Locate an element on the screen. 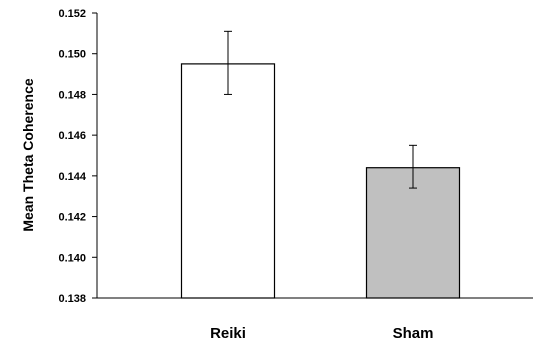 Image resolution: width=535 pixels, height=347 pixels. y-tick-label: 0.140 is located at coordinates (72, 258).